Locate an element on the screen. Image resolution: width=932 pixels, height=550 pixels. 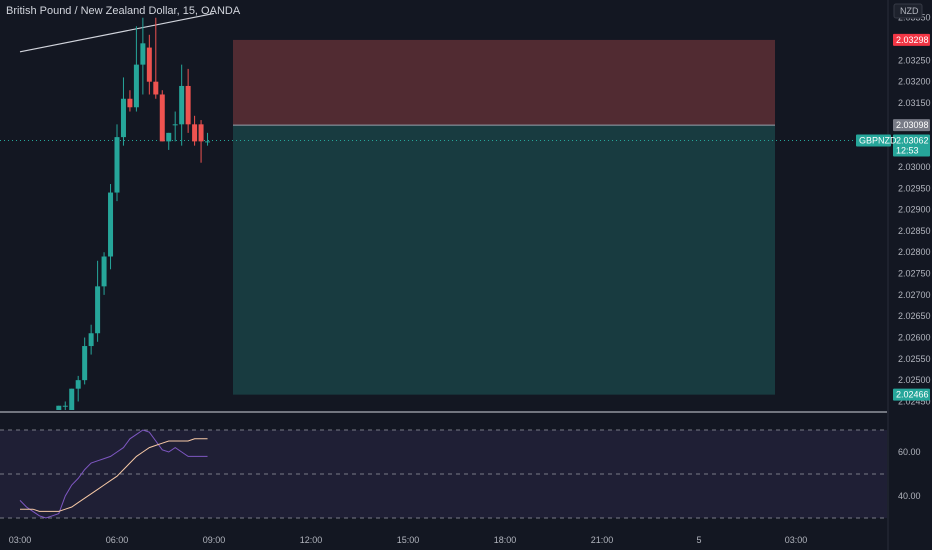
entry-price-tag: 2.03098 is located at coordinates (911, 125).